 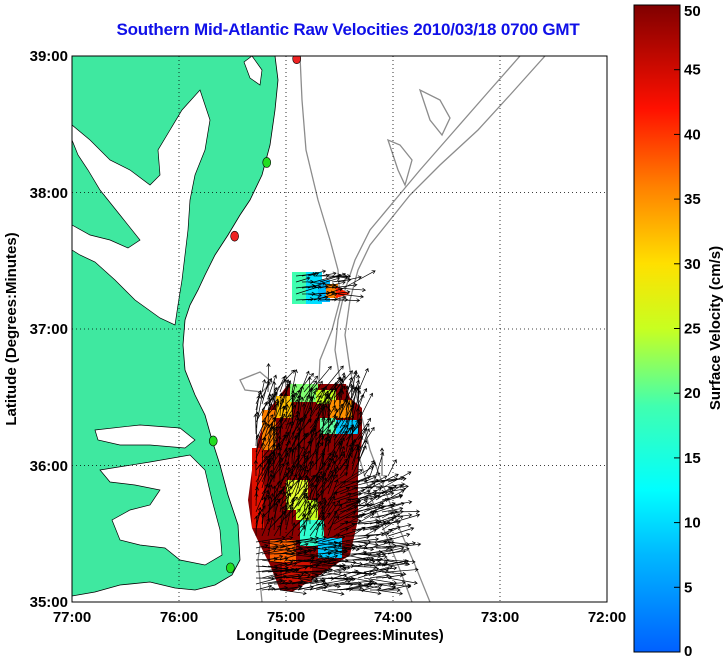 What do you see at coordinates (692, 393) in the screenshot?
I see `colorbar-tick-label: 20` at bounding box center [692, 393].